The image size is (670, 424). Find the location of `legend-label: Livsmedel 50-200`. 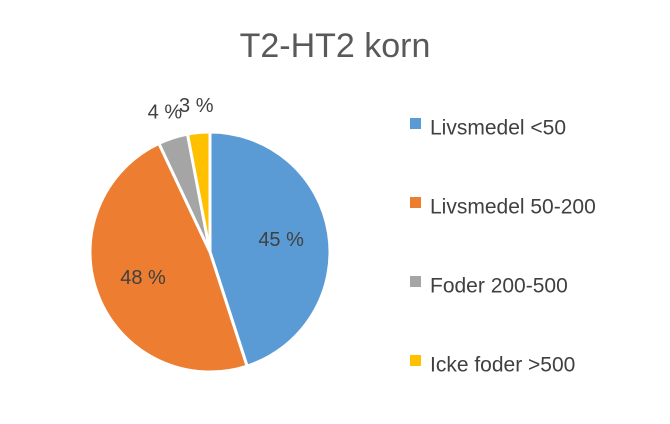

legend-label: Livsmedel 50-200 is located at coordinates (513, 207).